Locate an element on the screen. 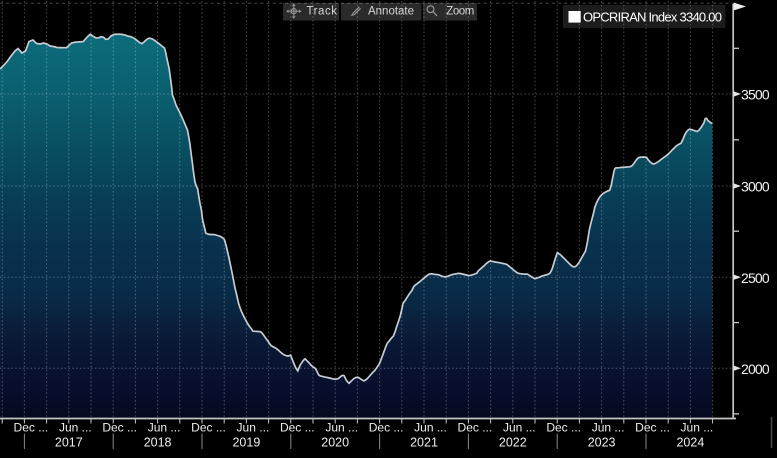 The image size is (777, 458). svg-text: 2023 is located at coordinates (602, 443).